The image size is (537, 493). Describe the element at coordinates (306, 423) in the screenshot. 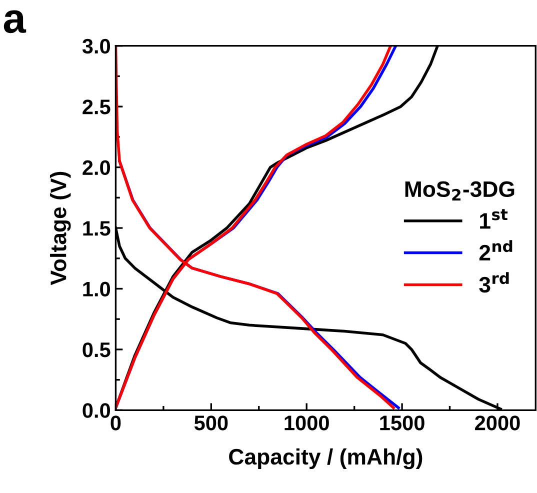

I see `x-tick-label: 1000` at that location.